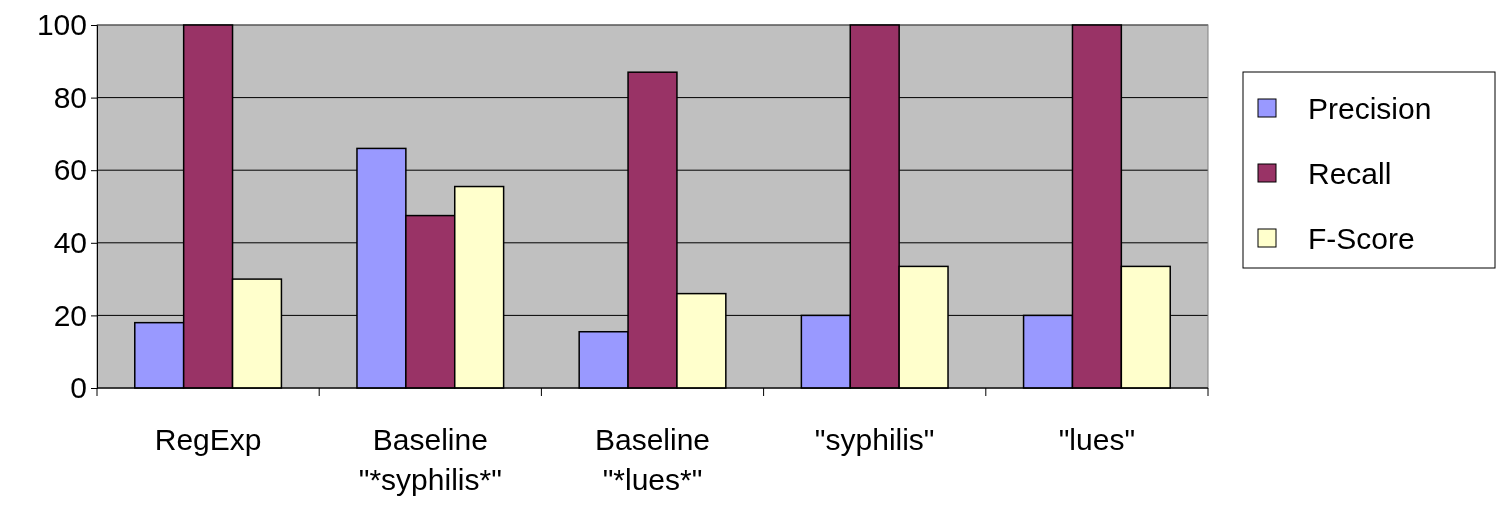  I want to click on x-tick-label: "lues", so click(1097, 439).